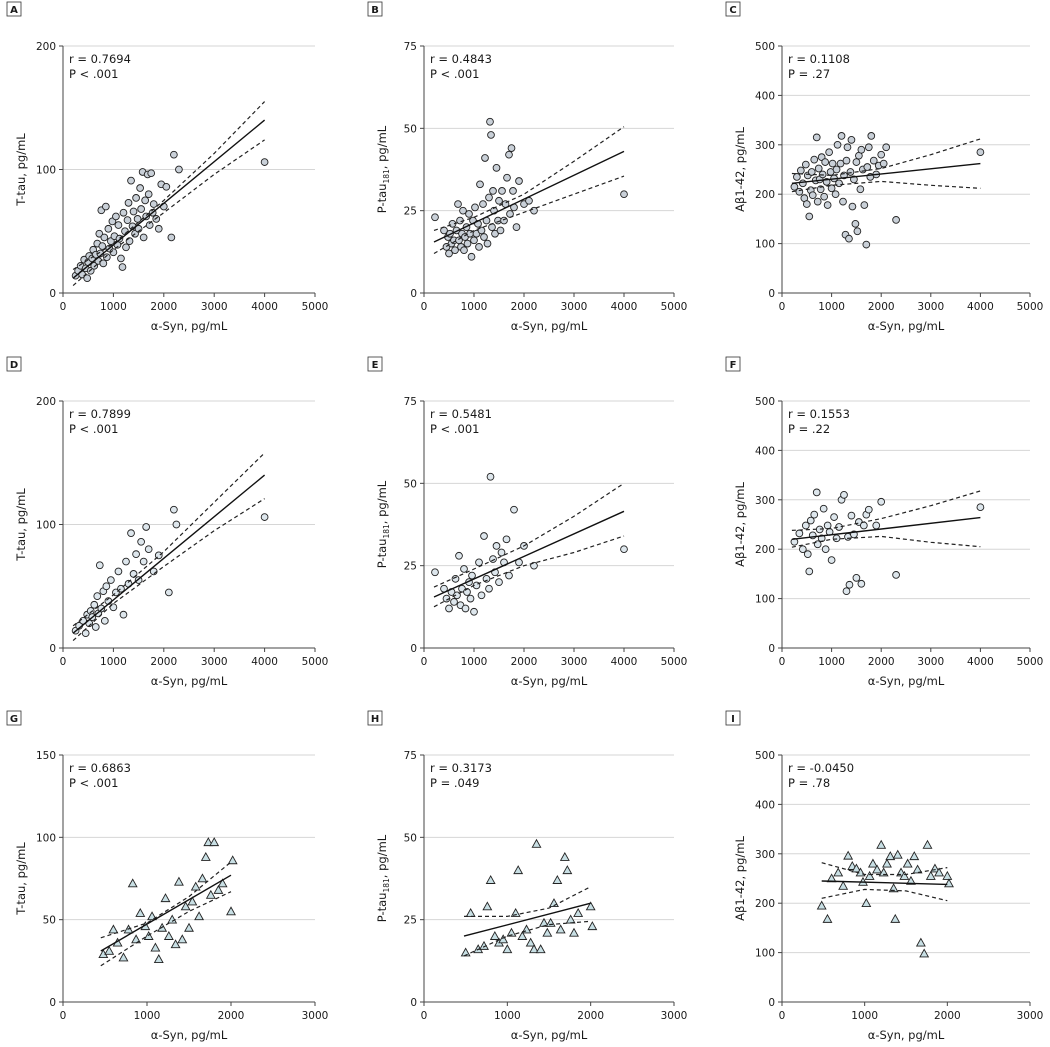 This screenshot has width=1050, height=1047. What do you see at coordinates (529, 571) in the screenshot?
I see `panel-e-ci-lower` at bounding box center [529, 571].